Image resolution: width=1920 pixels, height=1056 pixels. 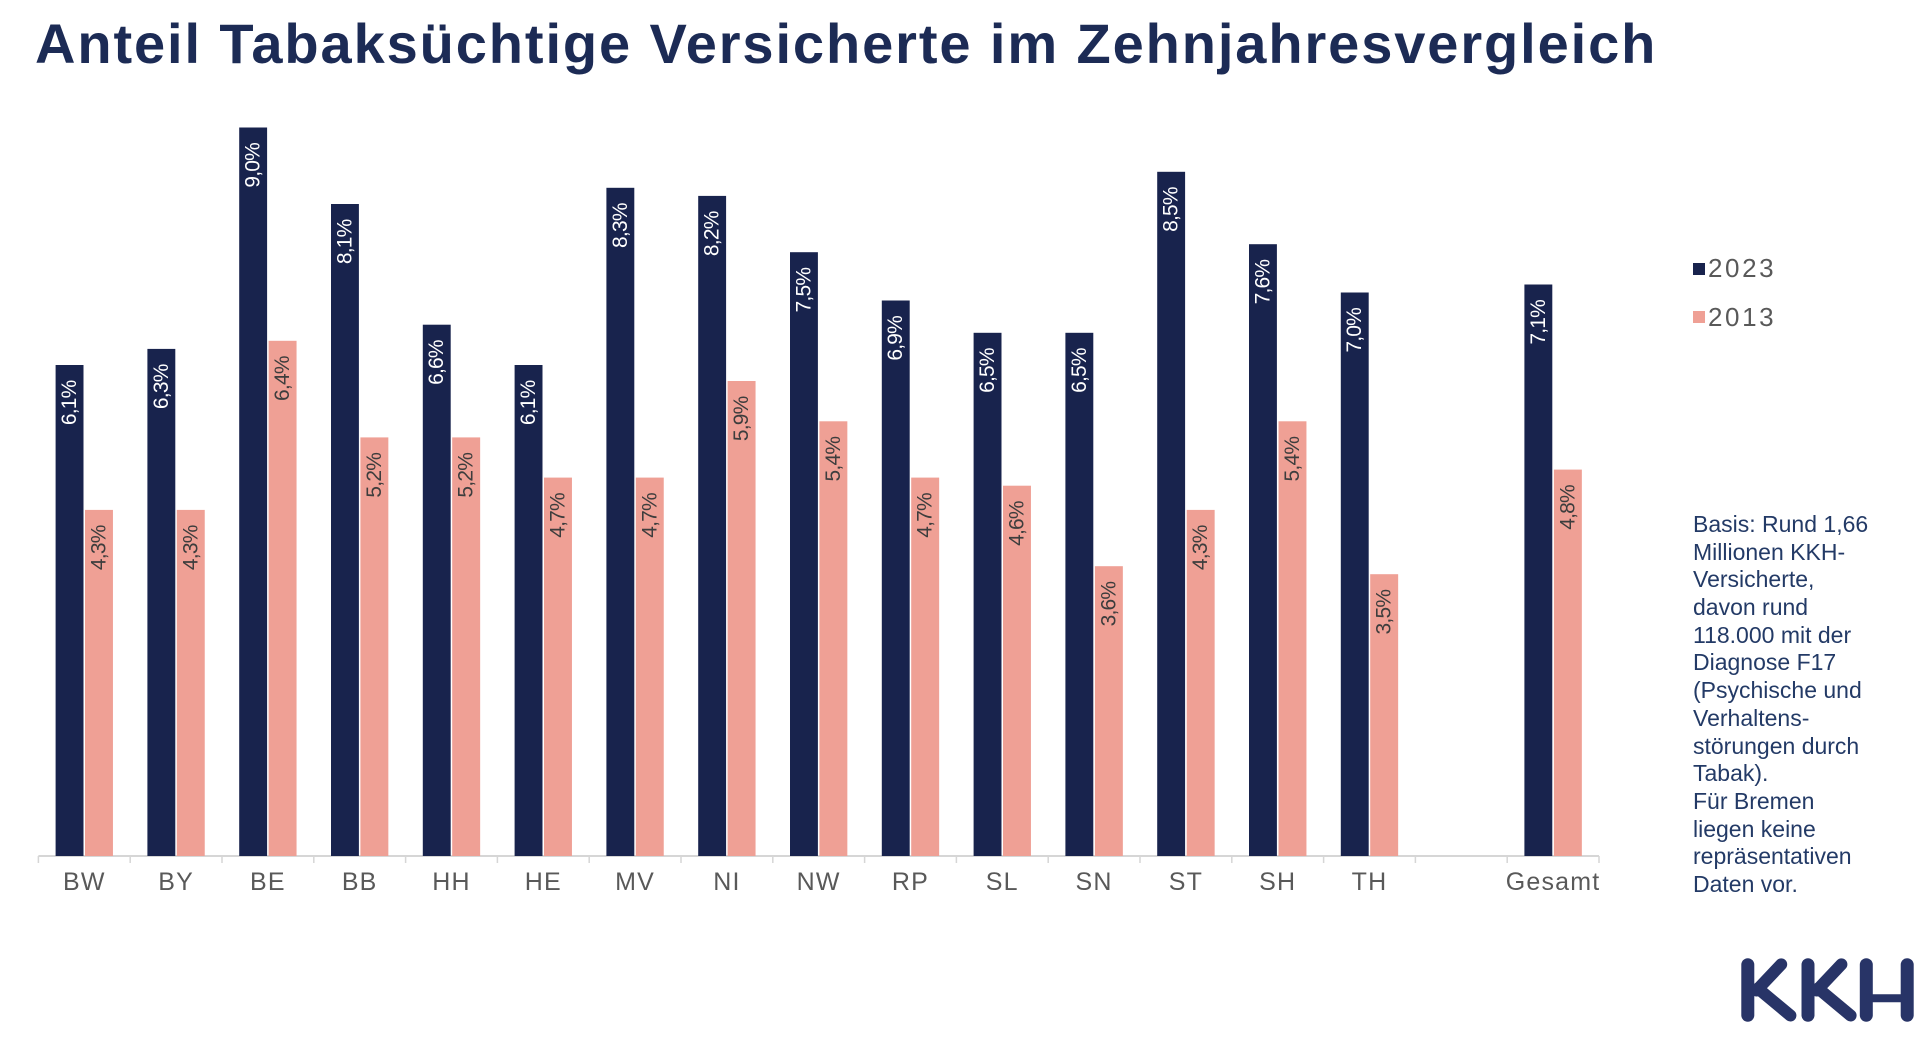 I want to click on svg-text: 4,8%, so click(x=1567, y=507).